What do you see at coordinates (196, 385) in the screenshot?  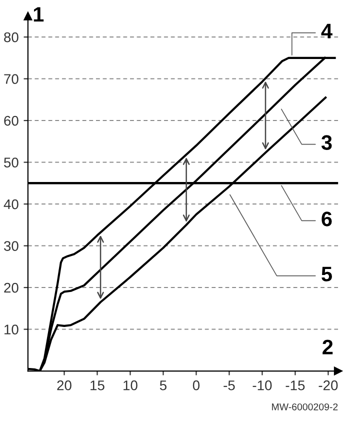 I see `x-tick-label: 0` at bounding box center [196, 385].